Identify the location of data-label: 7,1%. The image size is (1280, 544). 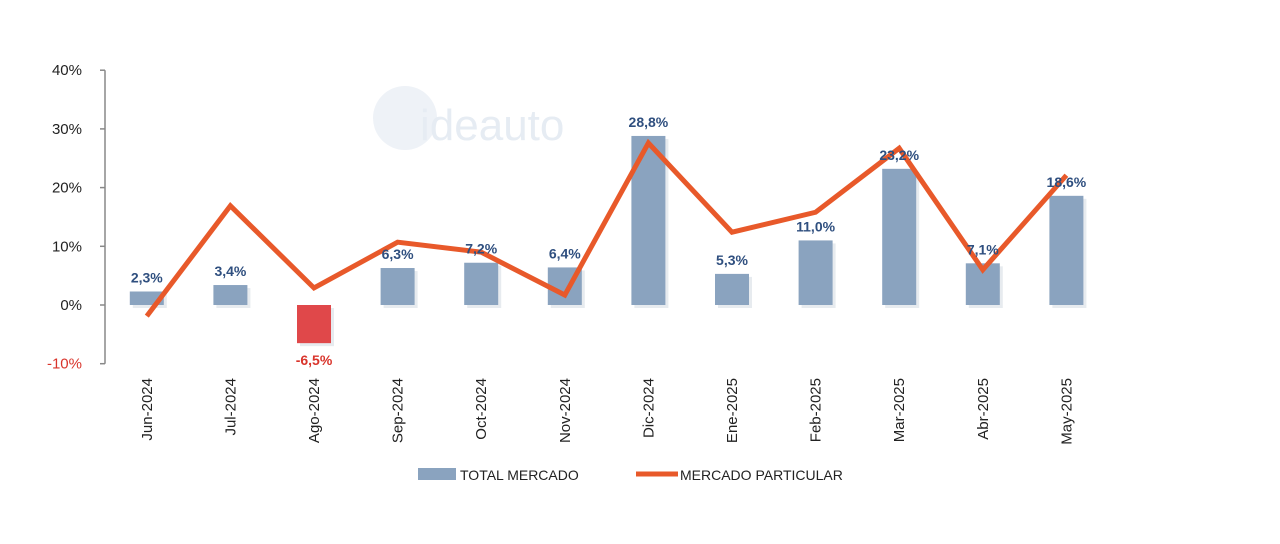
(983, 249).